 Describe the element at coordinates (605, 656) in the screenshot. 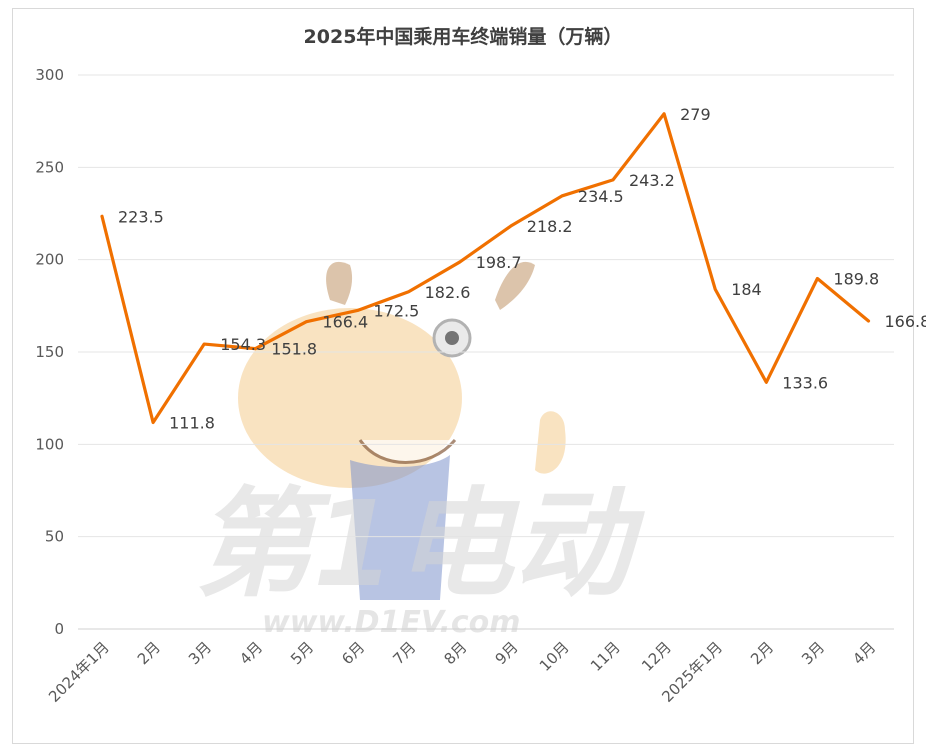

I see `x-tick-label: 11月` at that location.